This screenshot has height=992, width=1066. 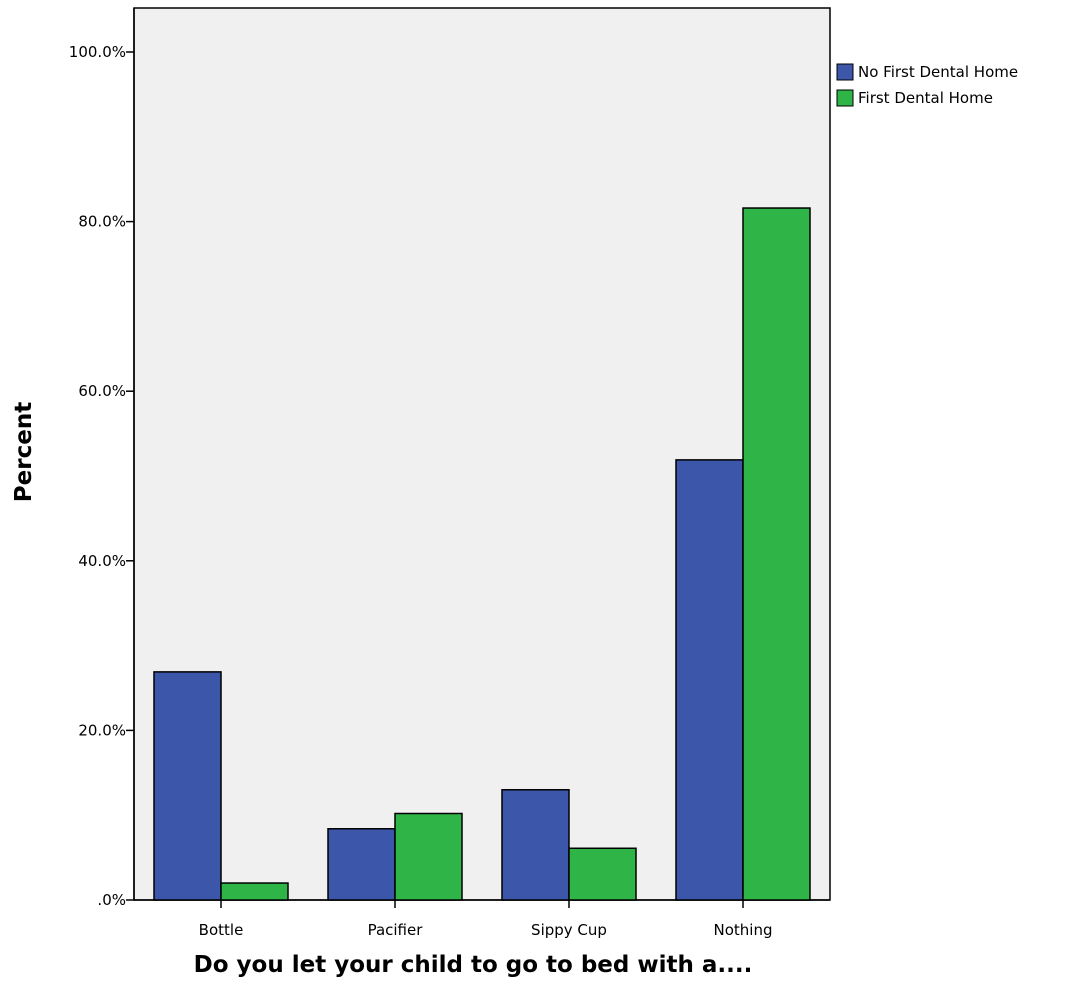 What do you see at coordinates (221, 930) in the screenshot?
I see `x-tick-label: Bottle` at bounding box center [221, 930].